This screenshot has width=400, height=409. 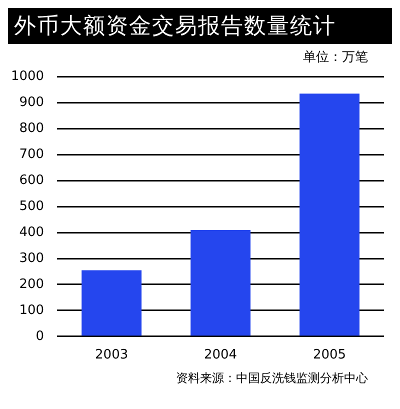 I want to click on y-tick-label: 700, so click(x=31, y=154).